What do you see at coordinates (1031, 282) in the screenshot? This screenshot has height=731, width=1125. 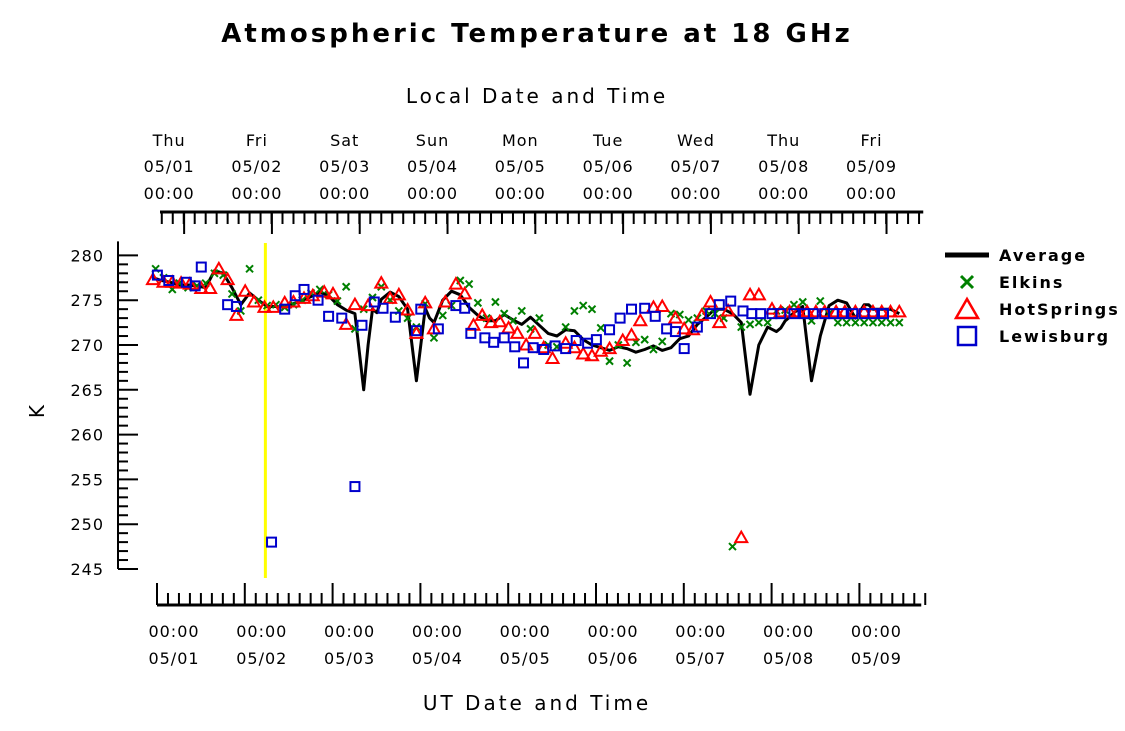 I see `legend-label: Elkins` at bounding box center [1031, 282].